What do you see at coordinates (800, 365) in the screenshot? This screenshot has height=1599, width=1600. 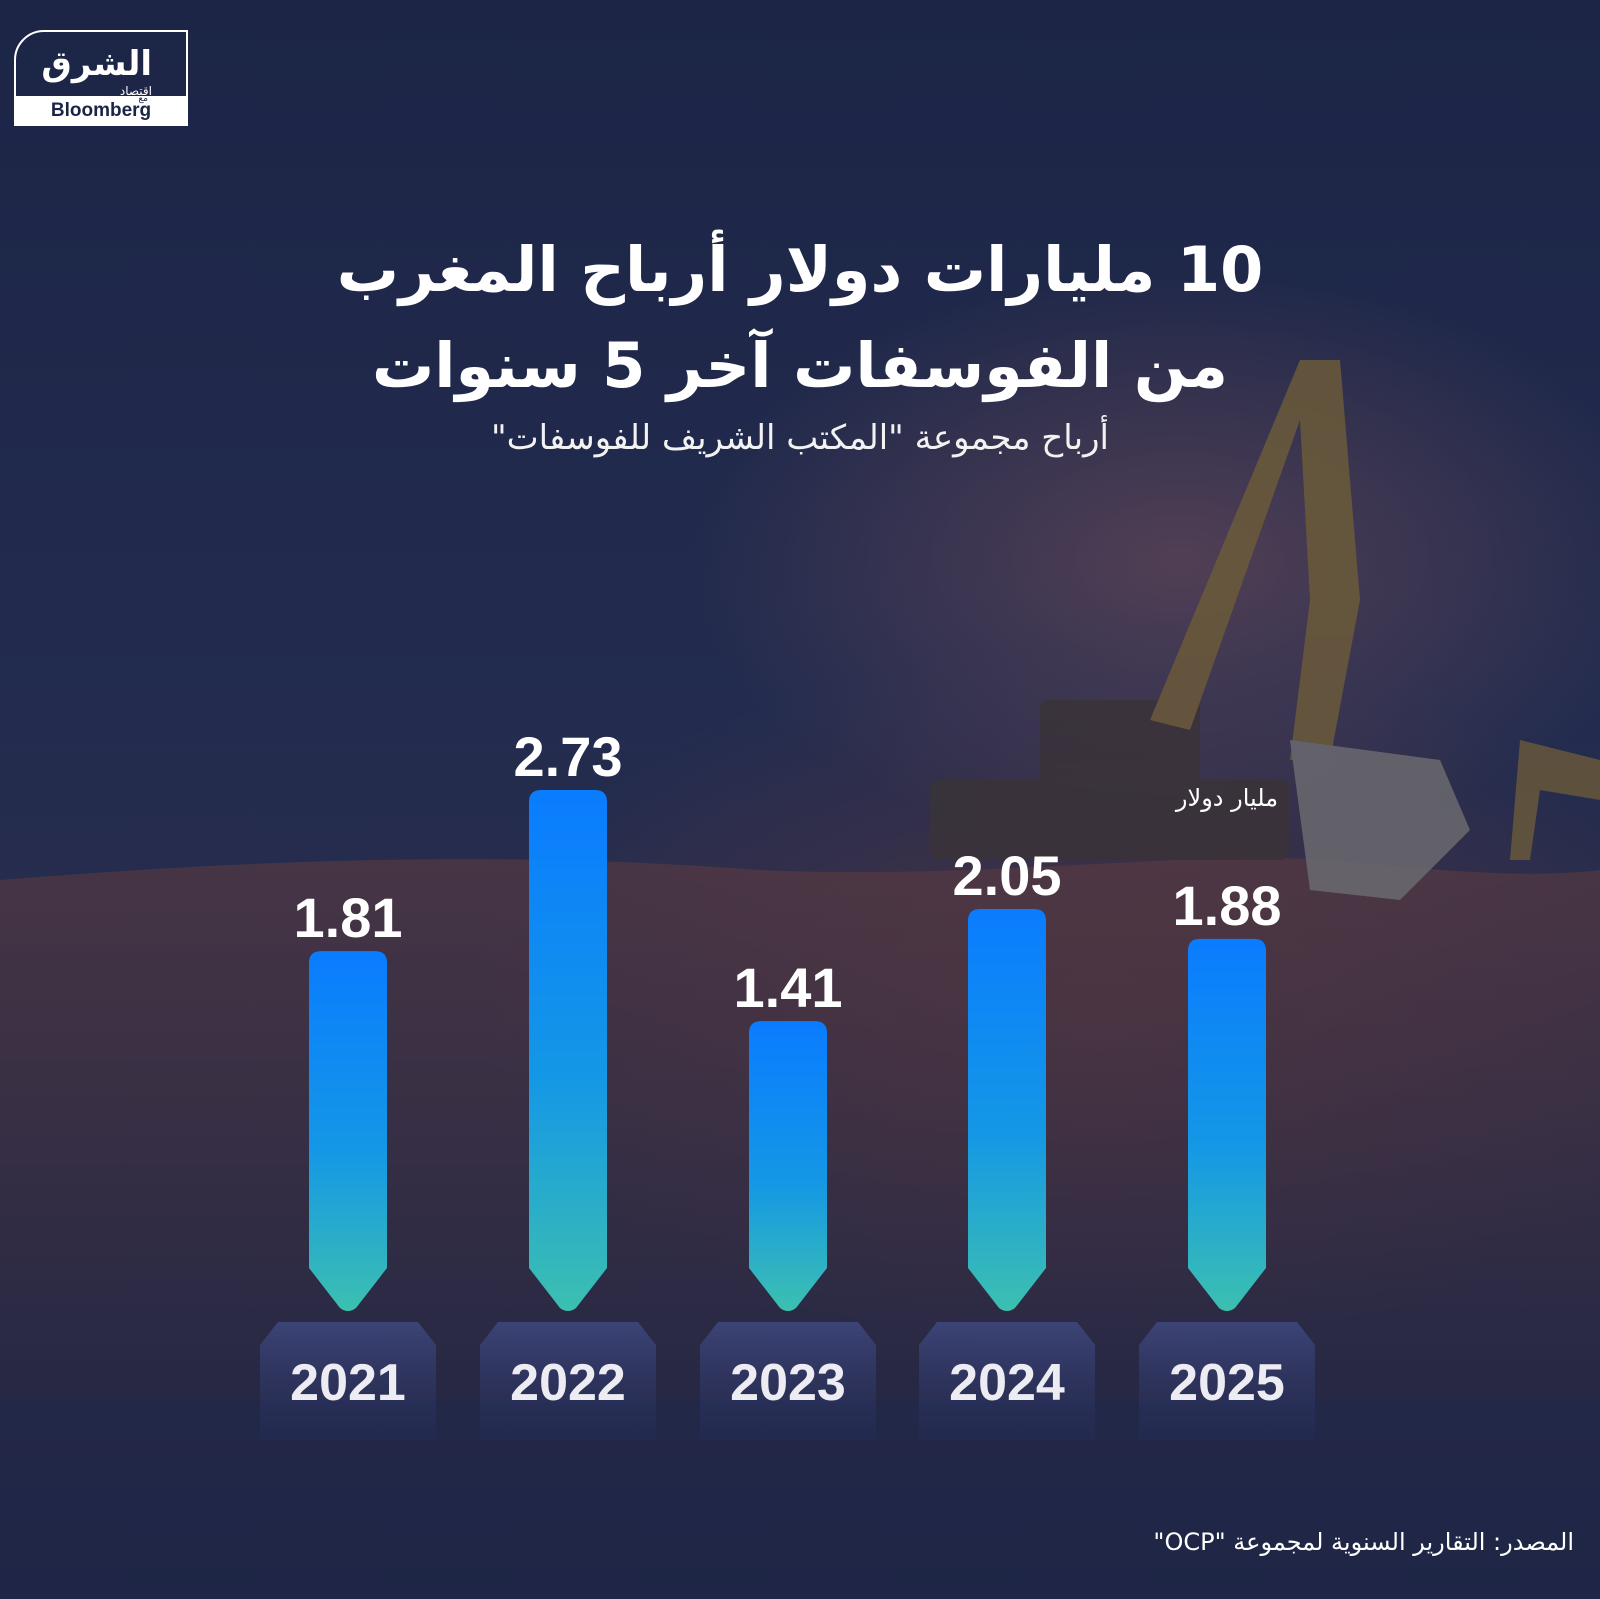 I see `title-line-2: من الفوسفات آخر 5 سنوات` at bounding box center [800, 365].